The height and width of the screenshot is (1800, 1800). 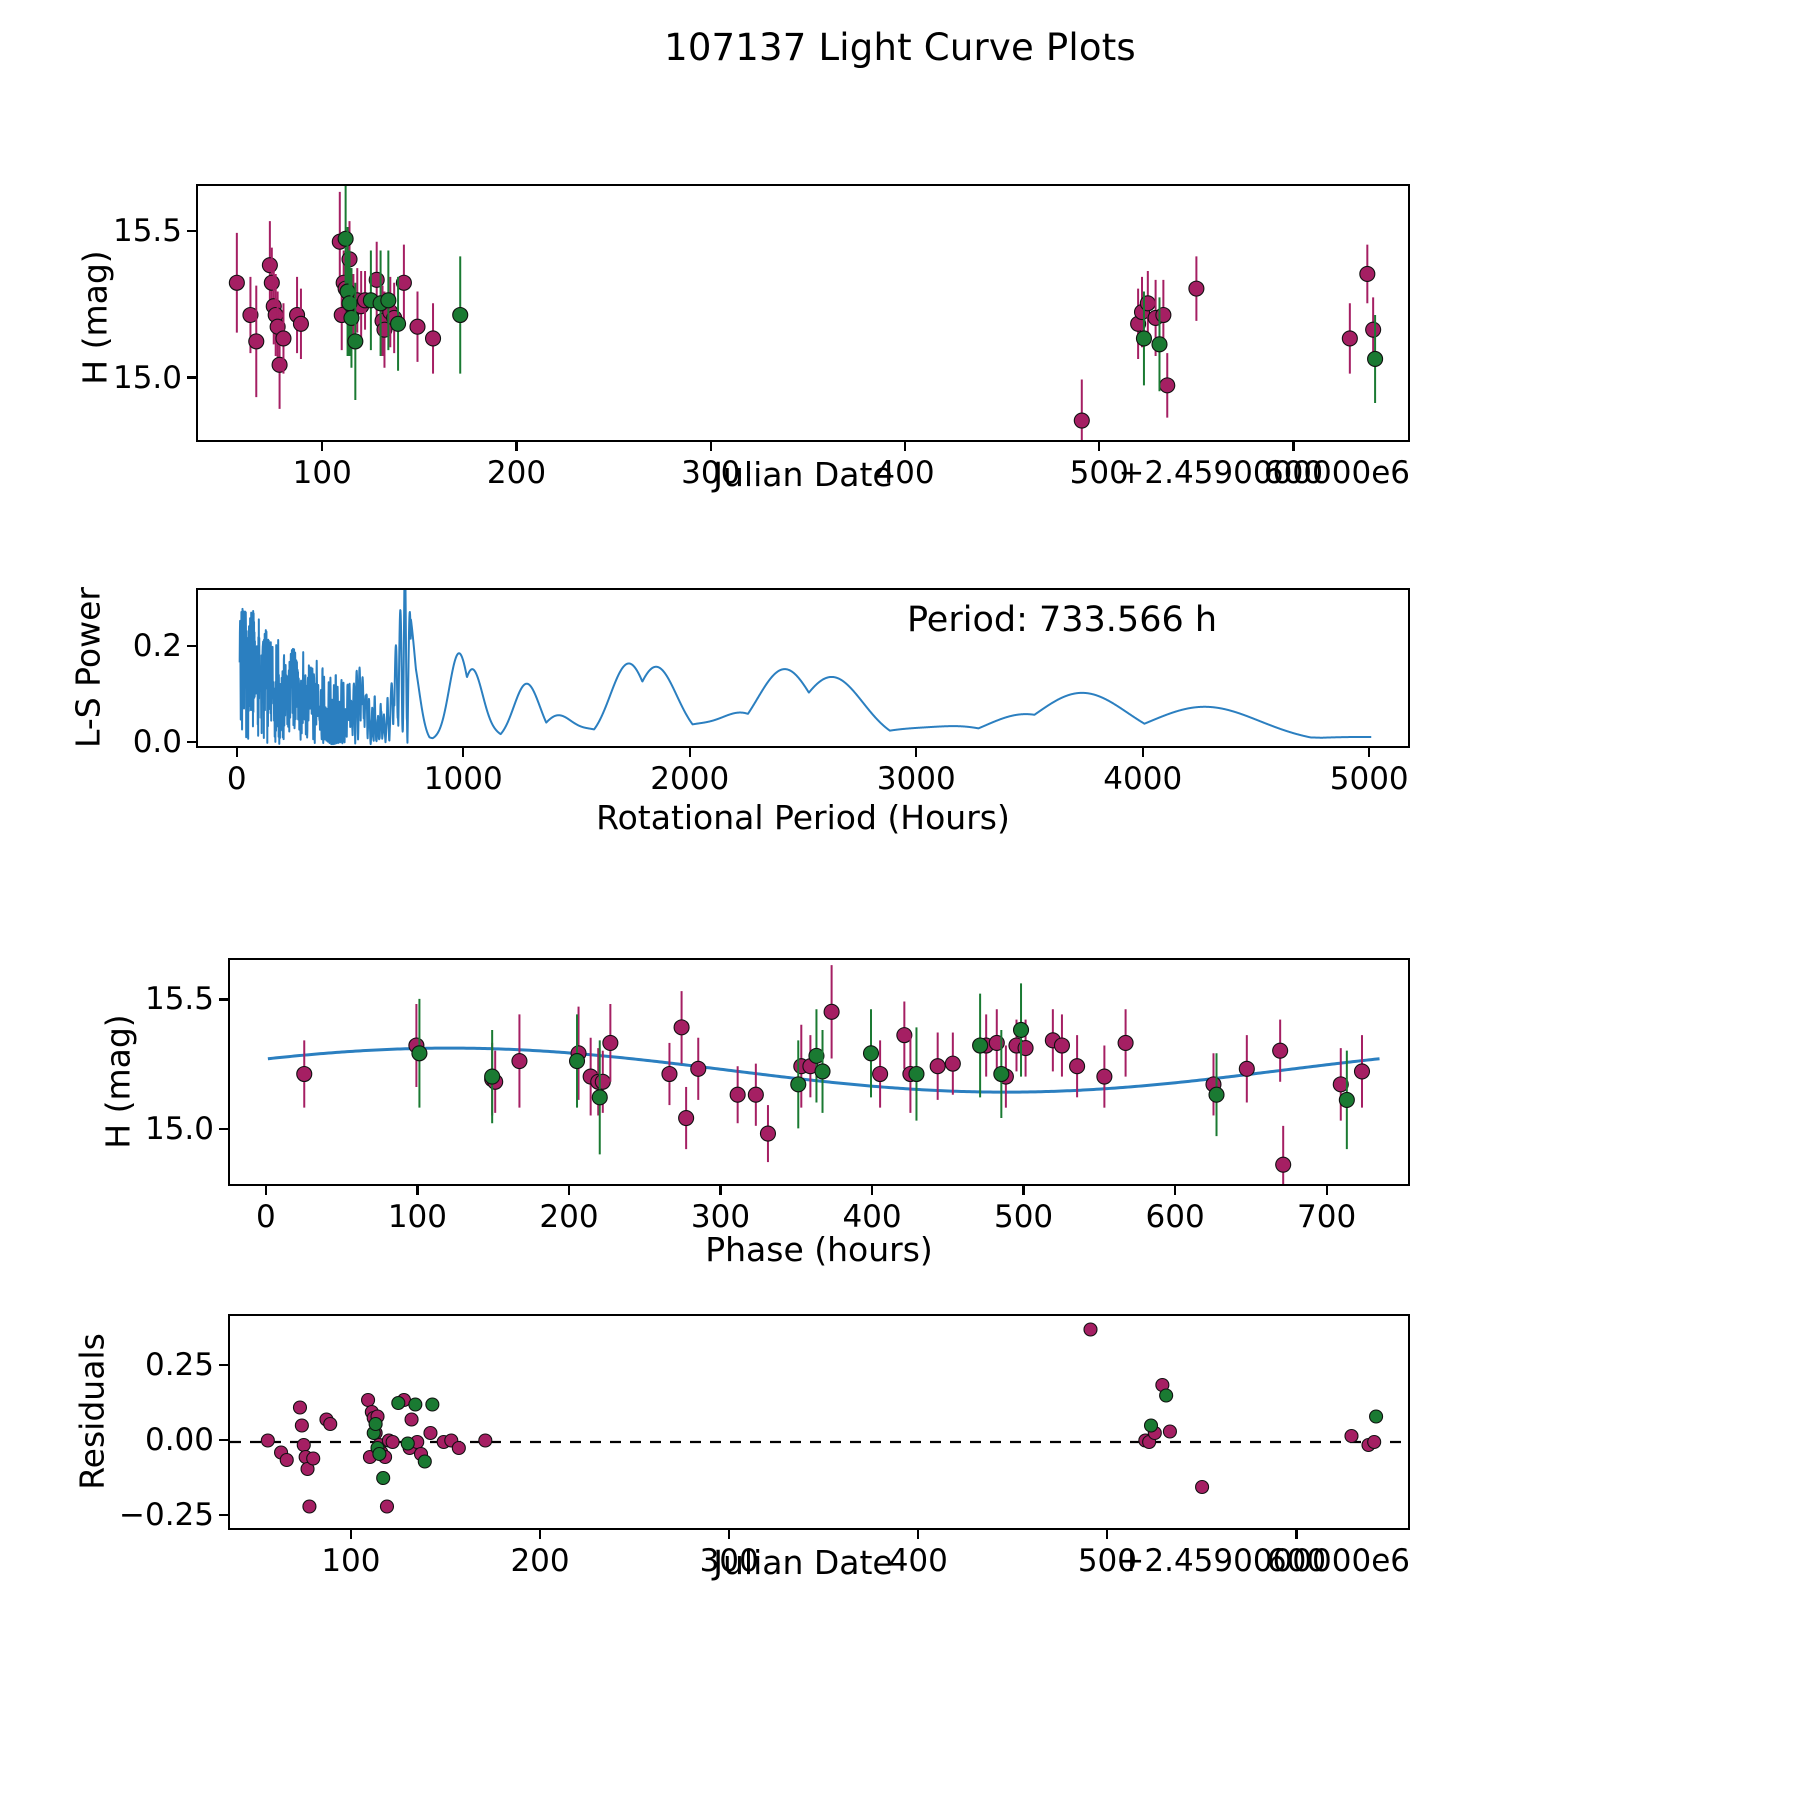 What do you see at coordinates (833, 1074) in the screenshot?
I see `series-band-magenta` at bounding box center [833, 1074].